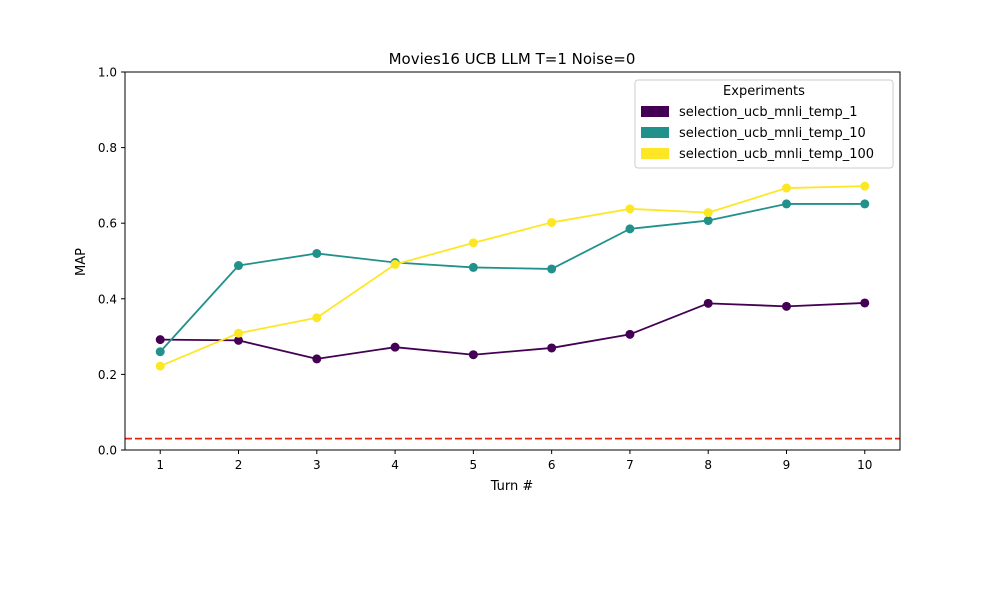 Image resolution: width=1000 pixels, height=604 pixels. Describe the element at coordinates (107, 224) in the screenshot. I see `y-tick-label: 0.6` at that location.